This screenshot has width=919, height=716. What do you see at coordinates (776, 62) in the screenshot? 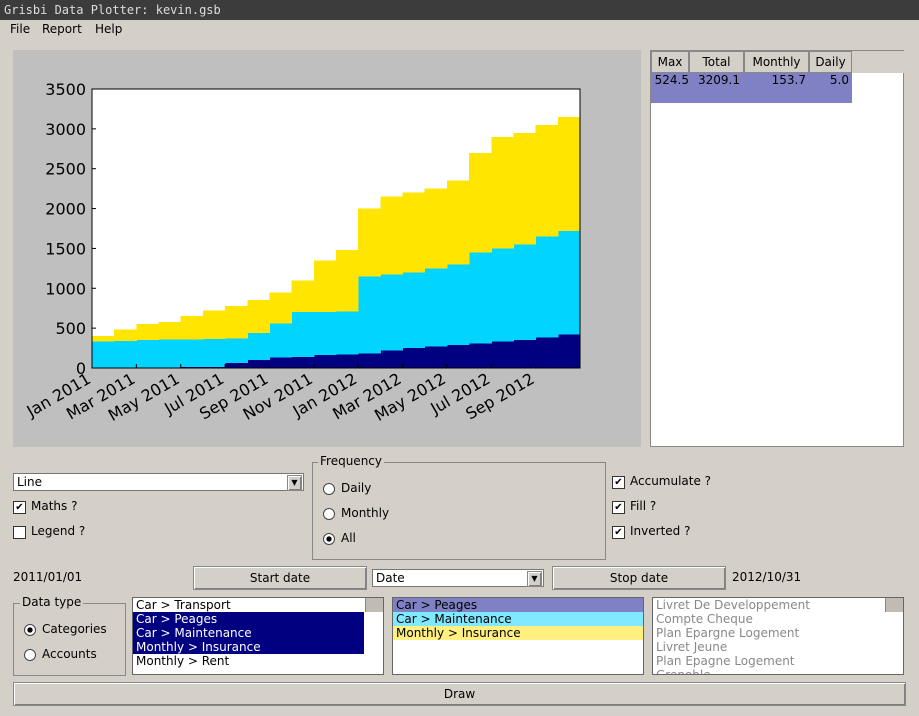
I see `table-header: Monthly` at bounding box center [776, 62].